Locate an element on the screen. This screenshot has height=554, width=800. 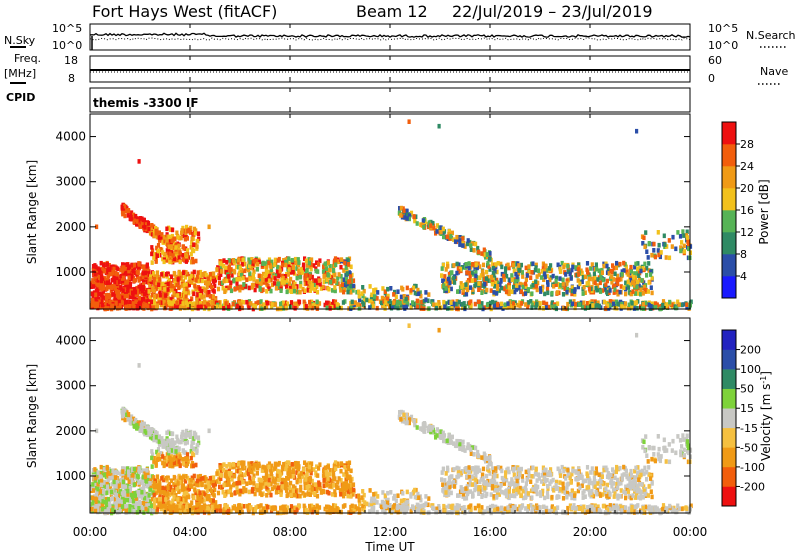
cpid-label: CPID is located at coordinates (20, 97).